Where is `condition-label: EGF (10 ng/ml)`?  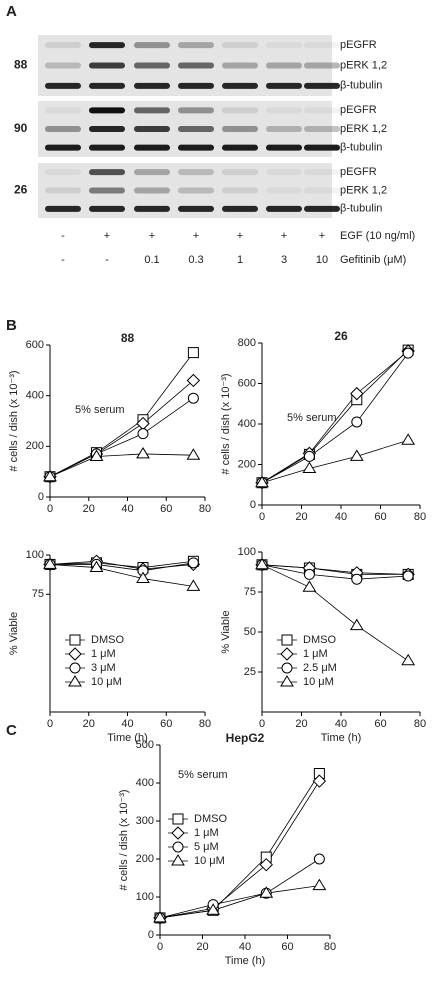 condition-label: EGF (10 ng/ml) is located at coordinates (377, 236).